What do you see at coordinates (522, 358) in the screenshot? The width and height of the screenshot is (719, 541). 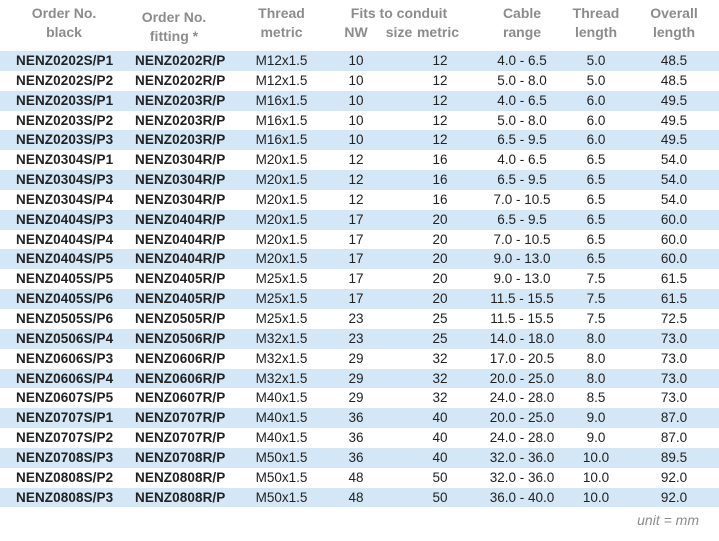 I see `cell-cable-range: 17.0 - 20.5` at bounding box center [522, 358].